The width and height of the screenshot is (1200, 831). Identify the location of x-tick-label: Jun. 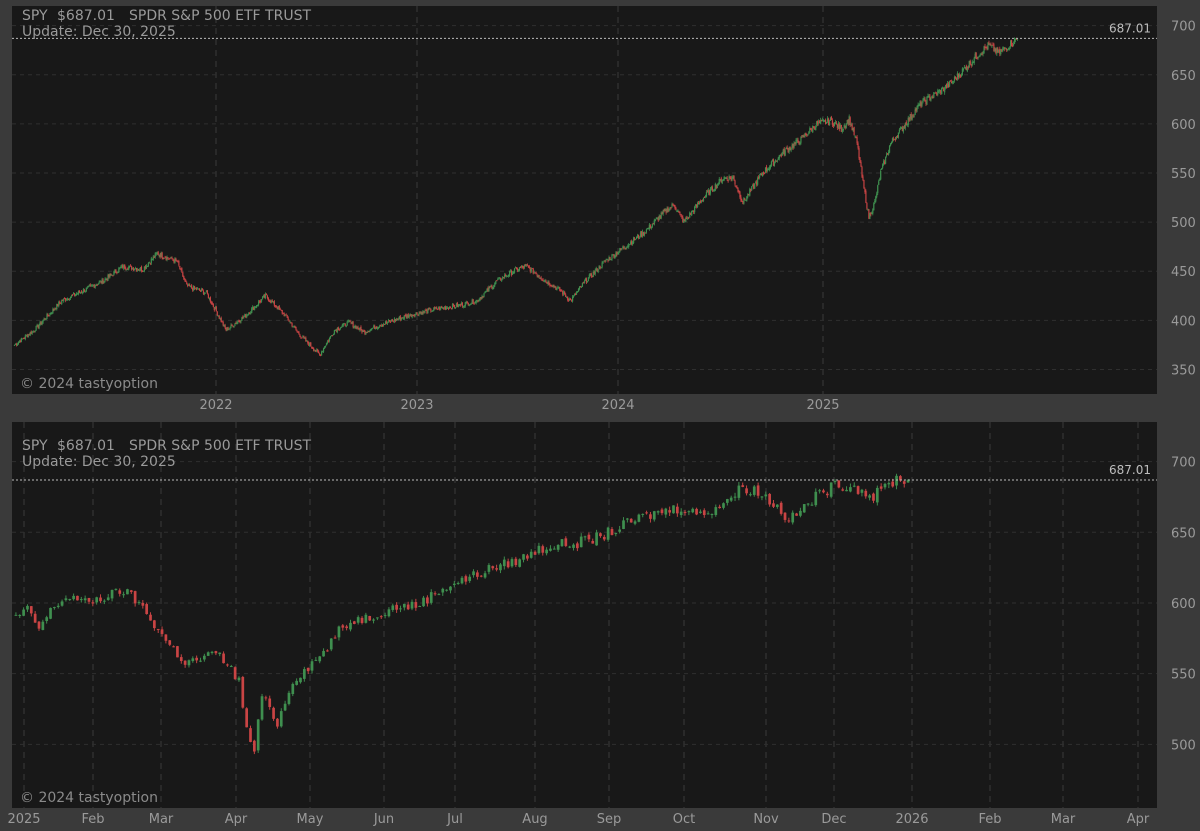
(383, 819).